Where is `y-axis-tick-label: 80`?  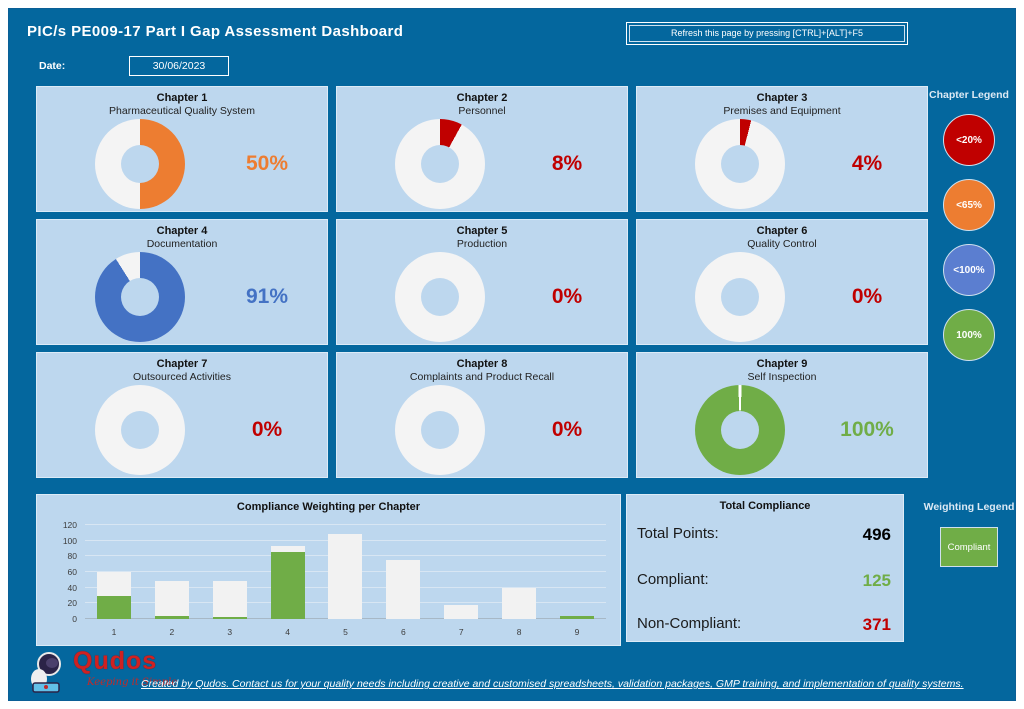
y-axis-tick-label: 80 is located at coordinates (72, 556).